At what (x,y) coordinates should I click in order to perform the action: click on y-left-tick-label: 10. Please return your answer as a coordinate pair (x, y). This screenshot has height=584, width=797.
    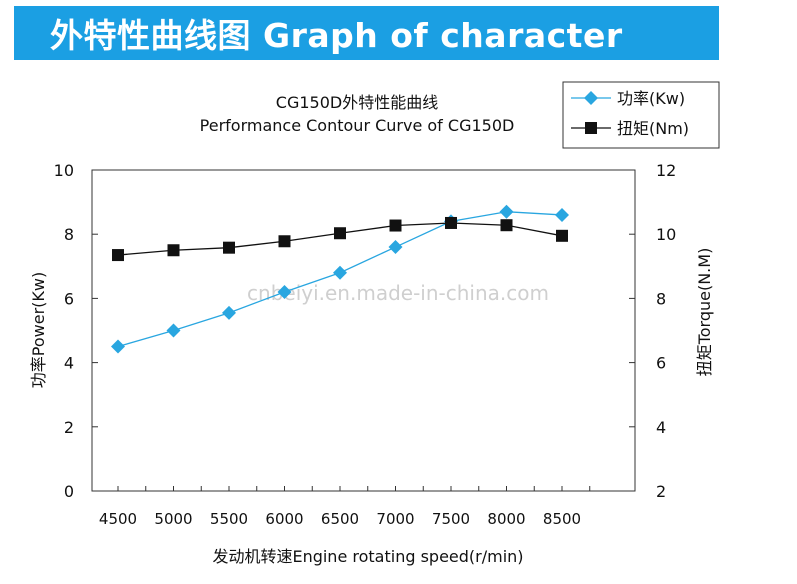
    Looking at the image, I should click on (64, 170).